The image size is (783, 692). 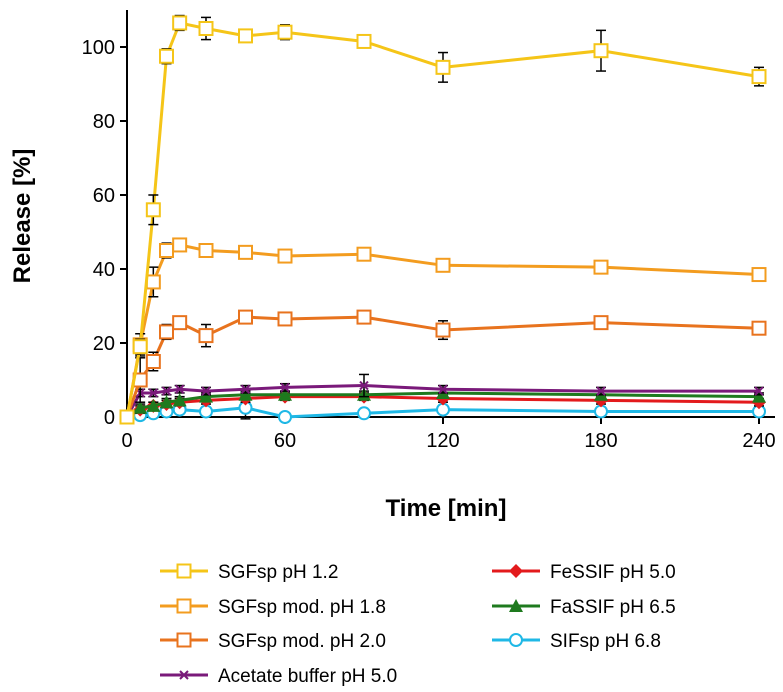 I want to click on y-tick-label: 80, so click(x=104, y=122).